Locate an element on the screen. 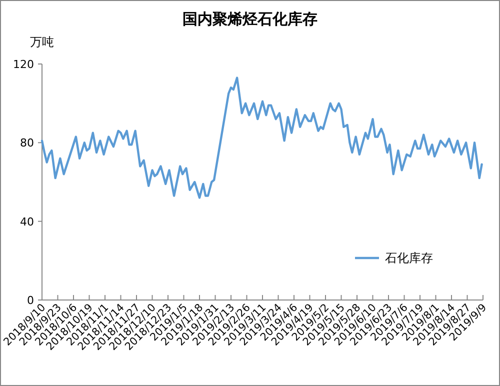 Image resolution: width=500 pixels, height=386 pixels. y-tick-label: 0 is located at coordinates (30, 300).